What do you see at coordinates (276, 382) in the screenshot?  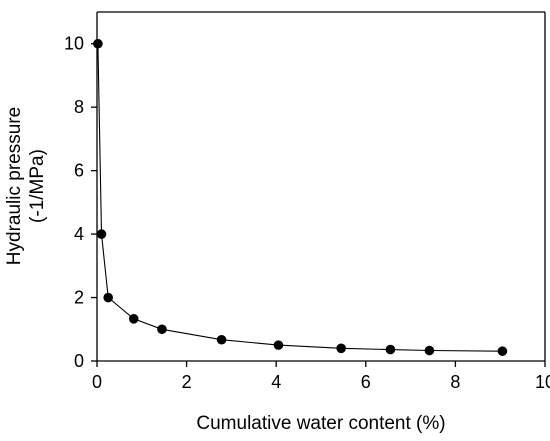 I see `x-tick-label: 4` at bounding box center [276, 382].